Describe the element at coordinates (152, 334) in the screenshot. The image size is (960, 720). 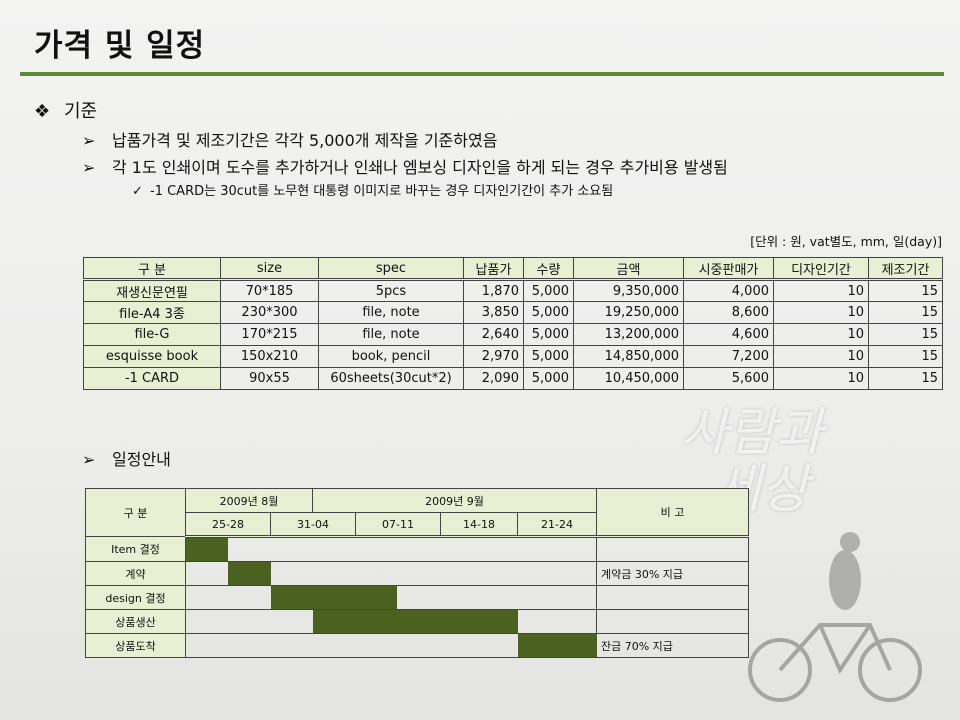
I see `table-cell: file-G` at that location.